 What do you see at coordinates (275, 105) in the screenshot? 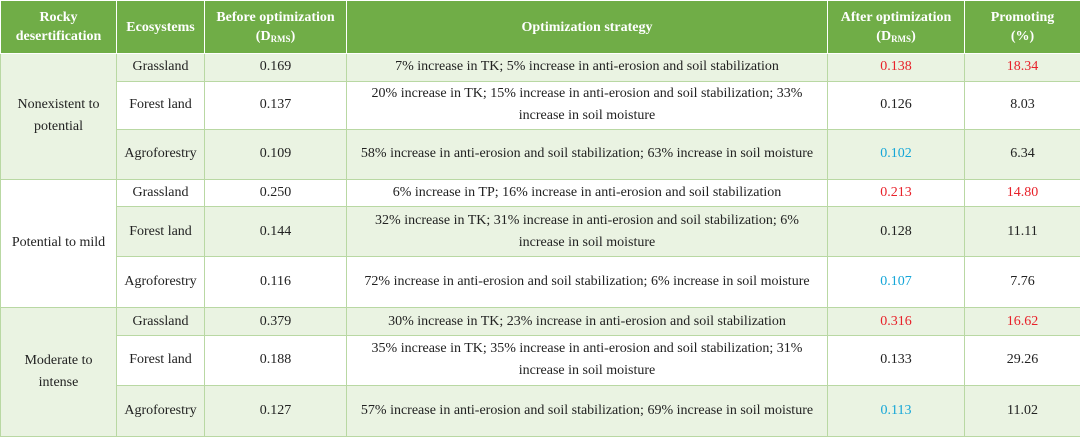
I see `cell-before: 0.137` at bounding box center [275, 105].